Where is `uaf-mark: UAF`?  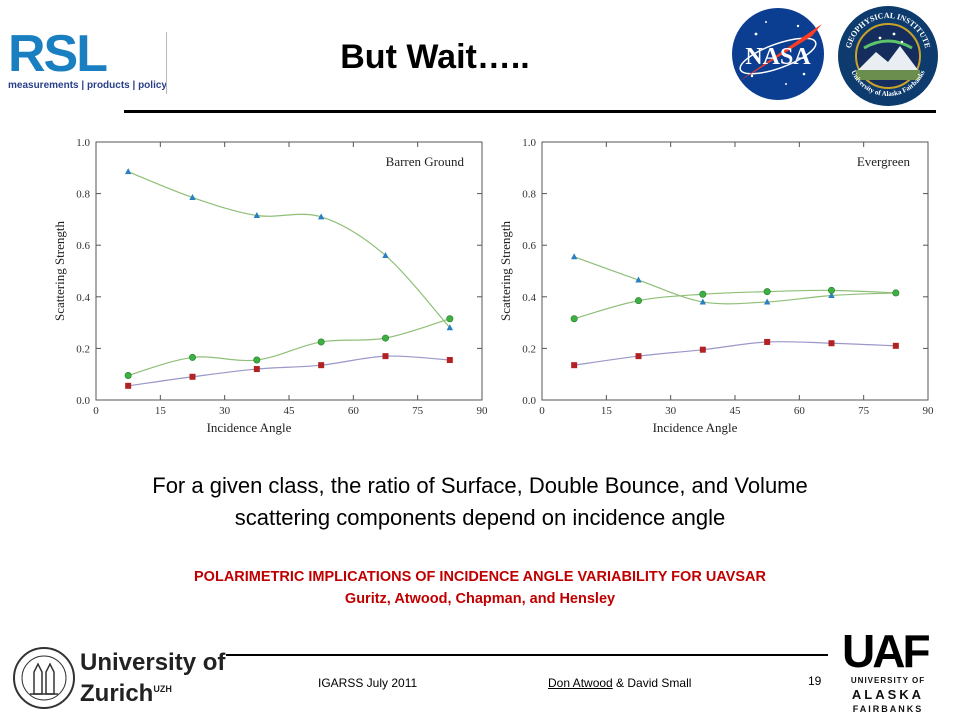
uaf-mark: UAF is located at coordinates (886, 651).